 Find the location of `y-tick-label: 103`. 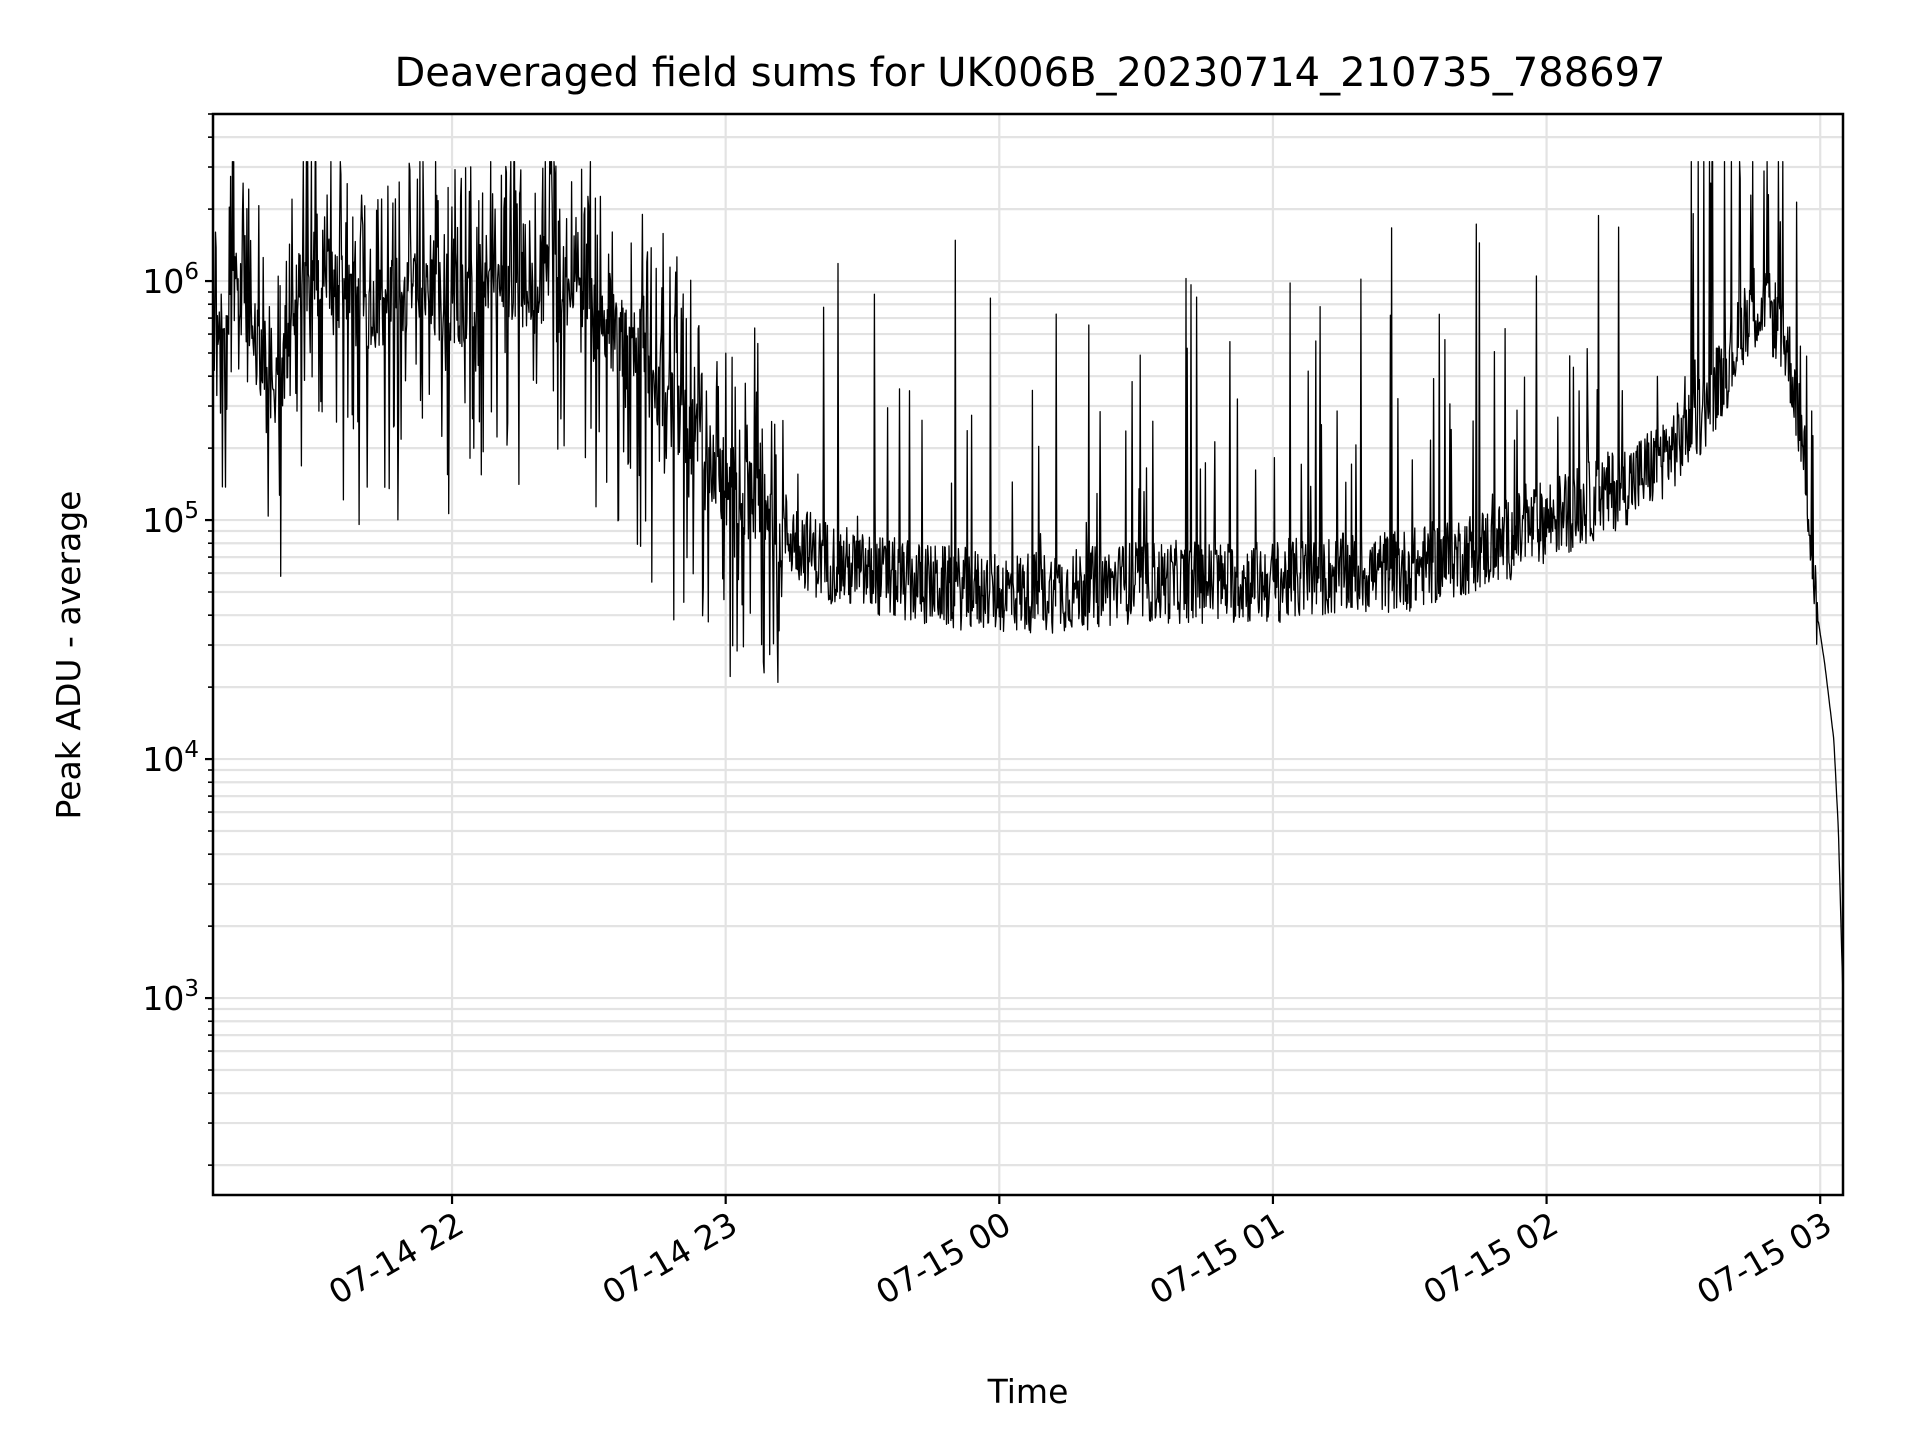

y-tick-label: 103 is located at coordinates (170, 997).